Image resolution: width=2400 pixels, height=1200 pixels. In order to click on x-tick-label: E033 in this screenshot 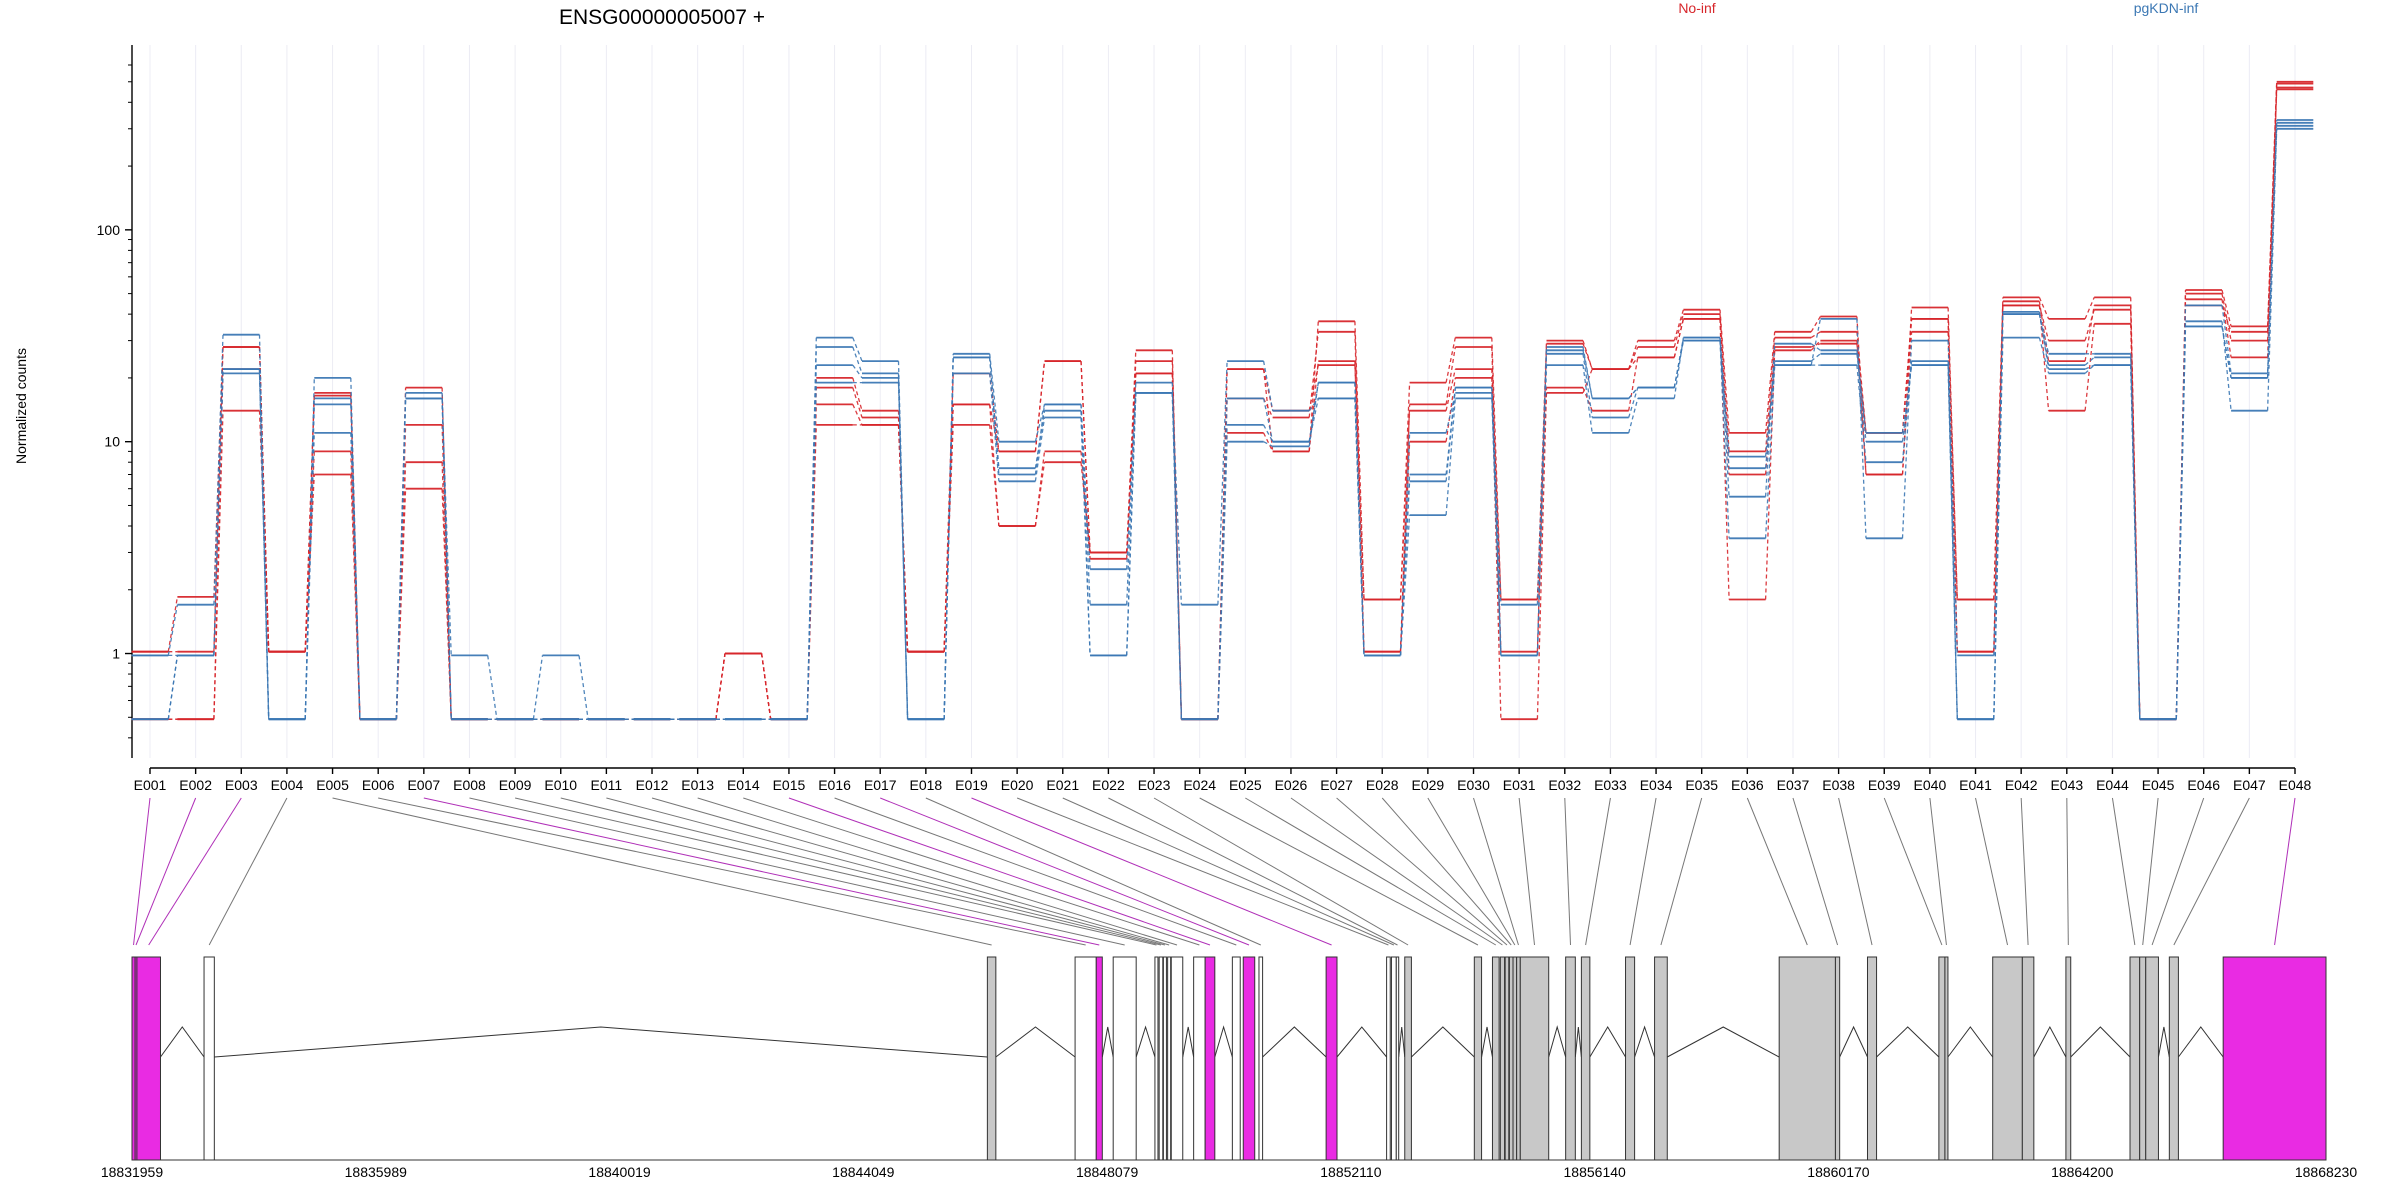, I will do `click(1610, 785)`.